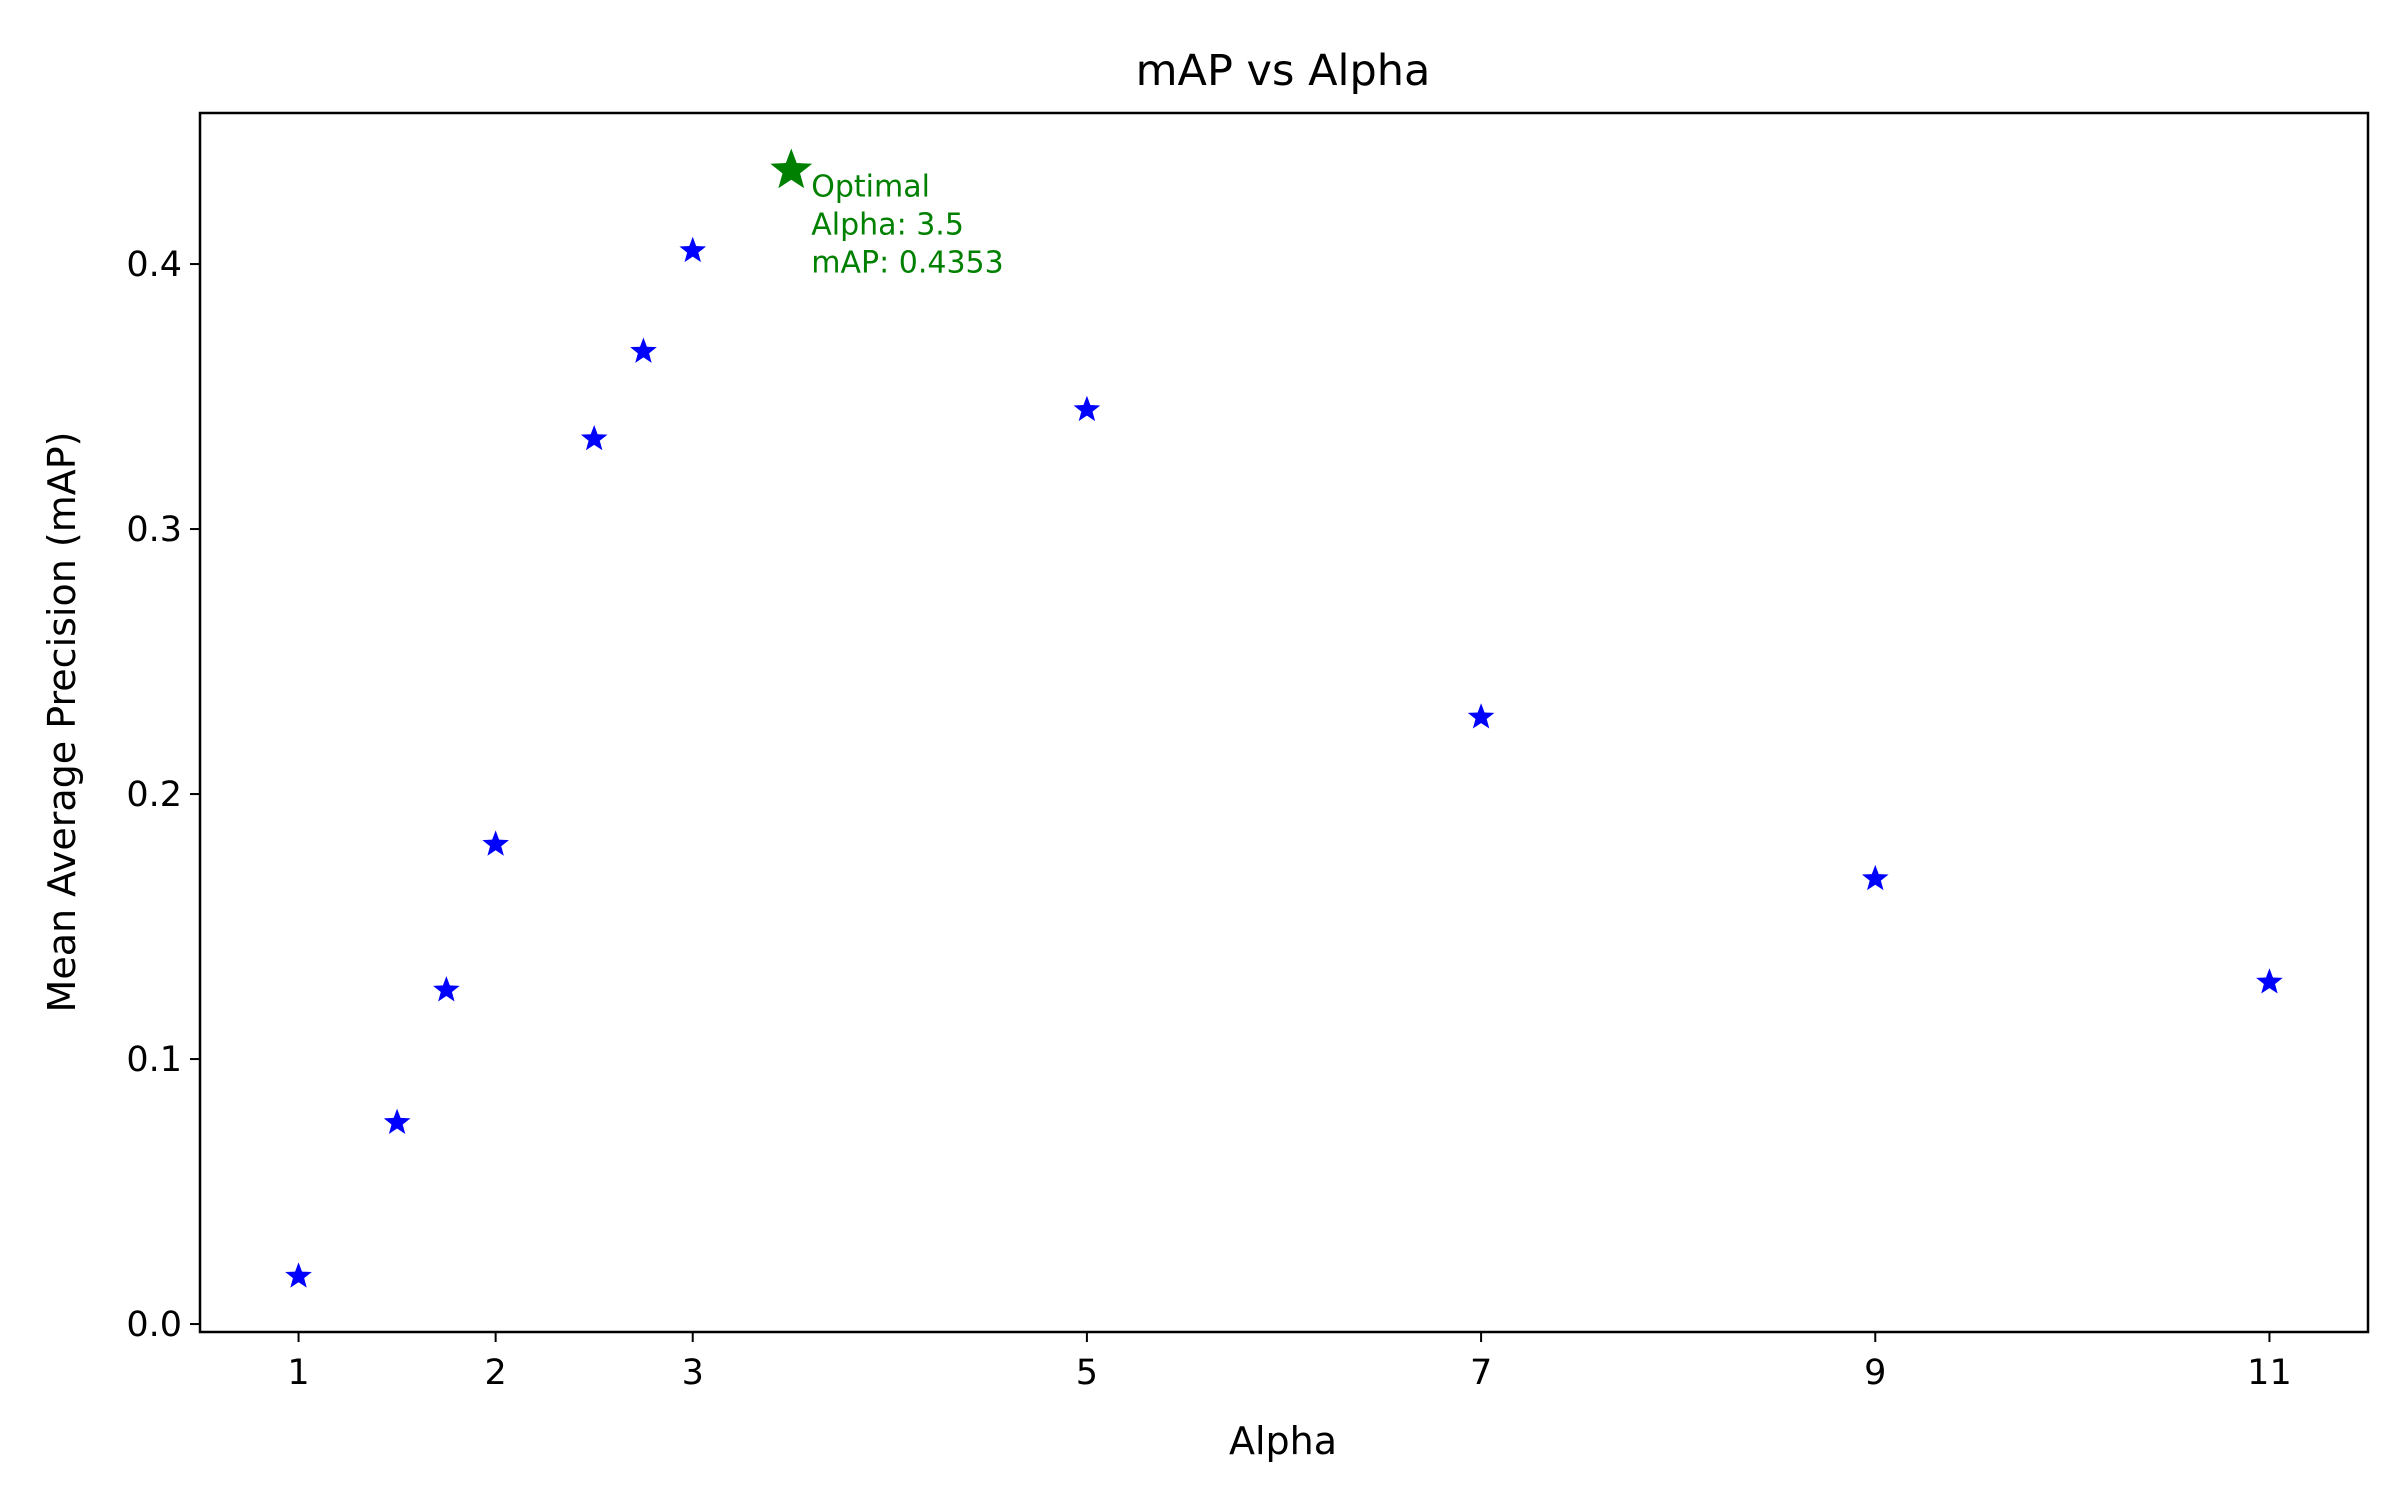 This screenshot has width=2400, height=1500. Describe the element at coordinates (1283, 1441) in the screenshot. I see `x-axis-label: Alpha` at that location.